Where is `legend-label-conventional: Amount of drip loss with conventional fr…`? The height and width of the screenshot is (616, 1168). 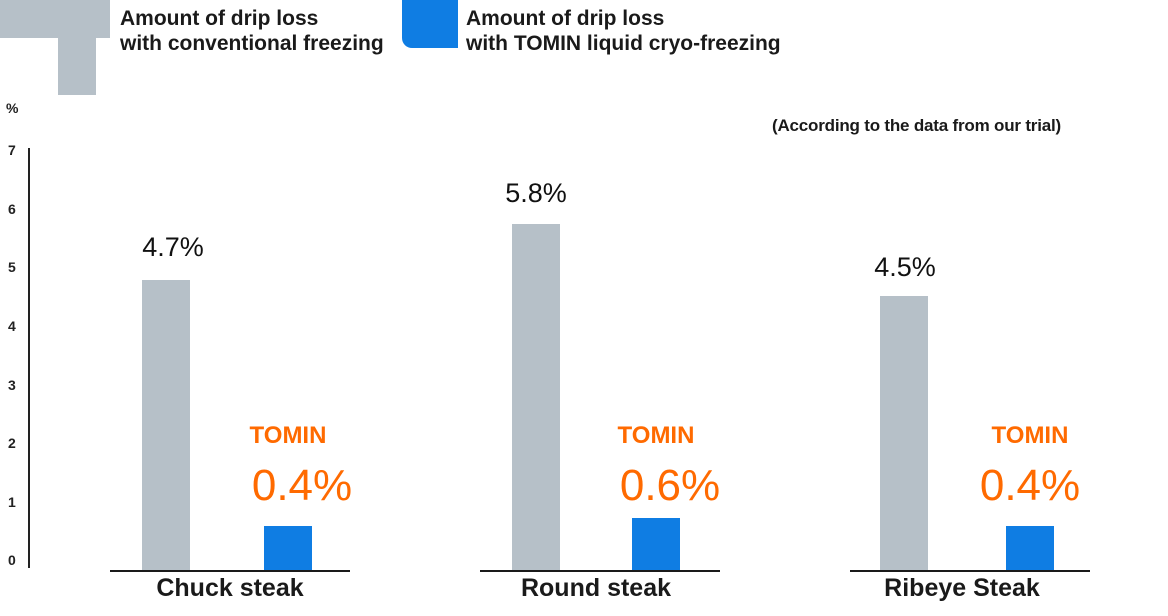
legend-label-conventional: Amount of drip loss with conventional fr… is located at coordinates (252, 31).